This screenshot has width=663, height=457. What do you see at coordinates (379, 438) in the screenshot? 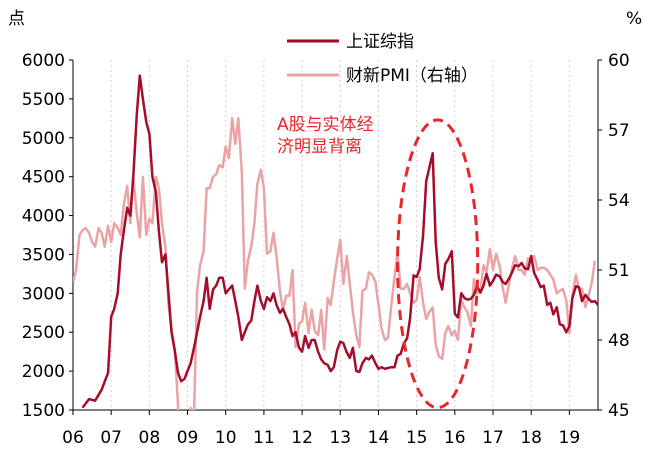
I see `x-tick-label: 14` at bounding box center [379, 438].